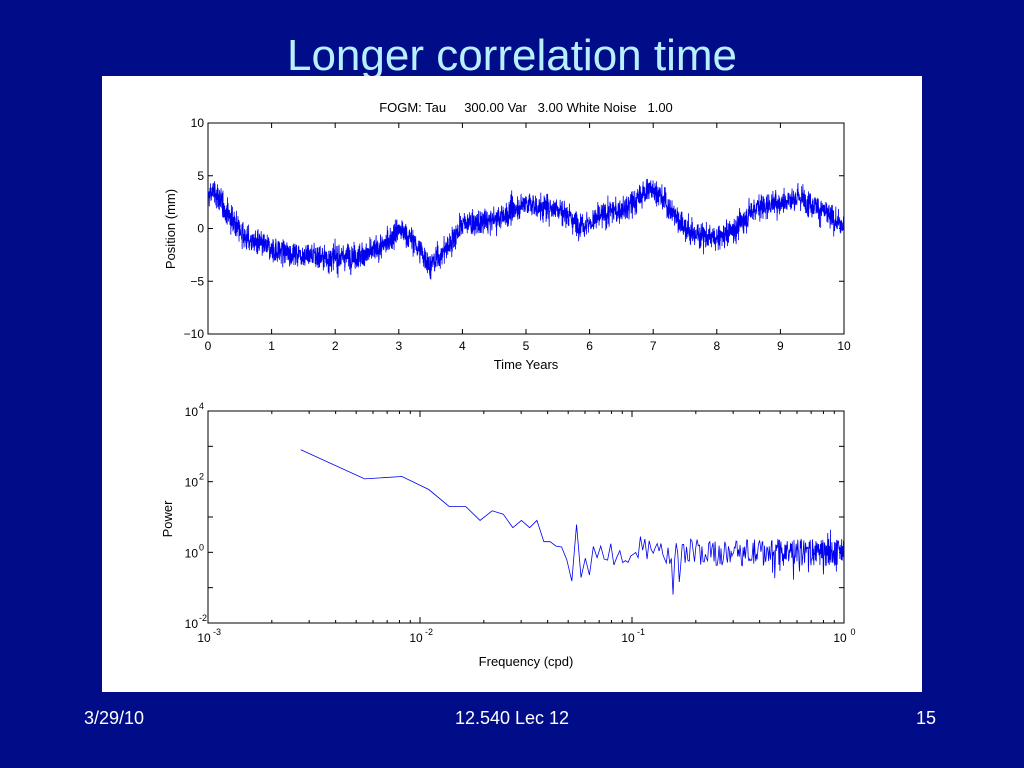 The width and height of the screenshot is (1024, 768). I want to click on position-xtick-label: 9, so click(780, 346).